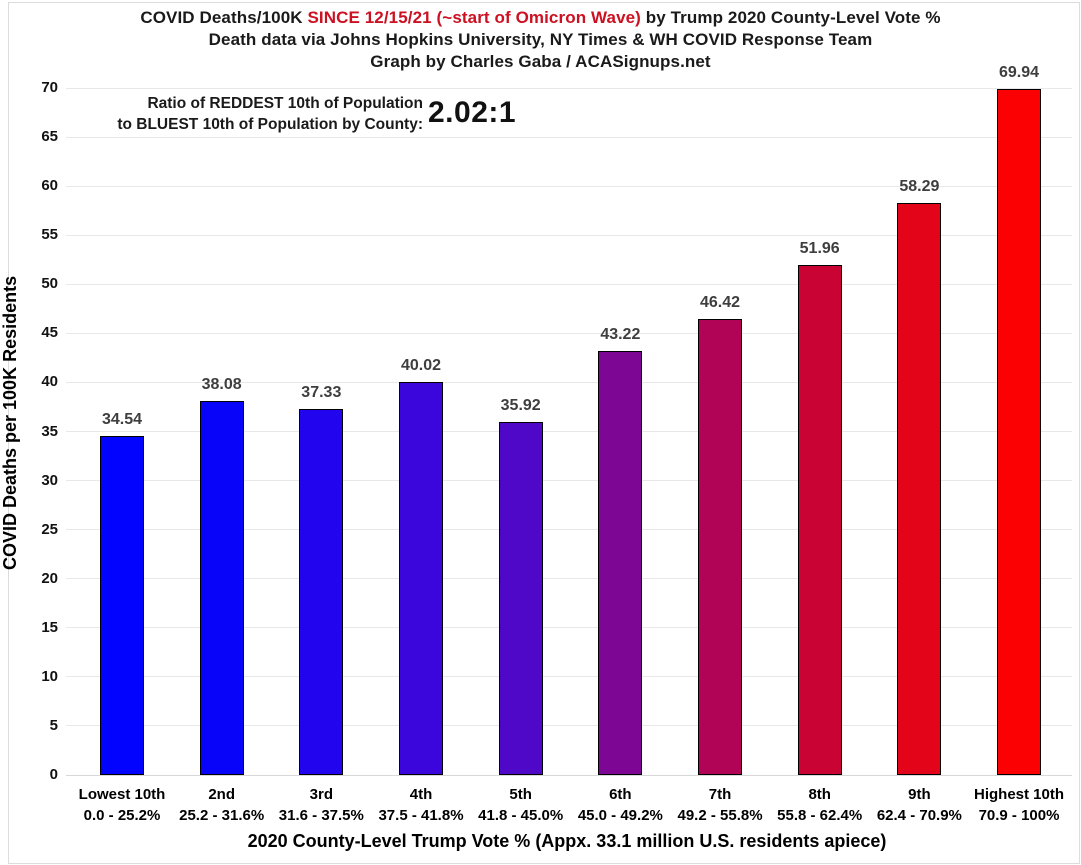 Image resolution: width=1081 pixels, height=865 pixels. I want to click on y-tick-label-70: 70, so click(49, 87).